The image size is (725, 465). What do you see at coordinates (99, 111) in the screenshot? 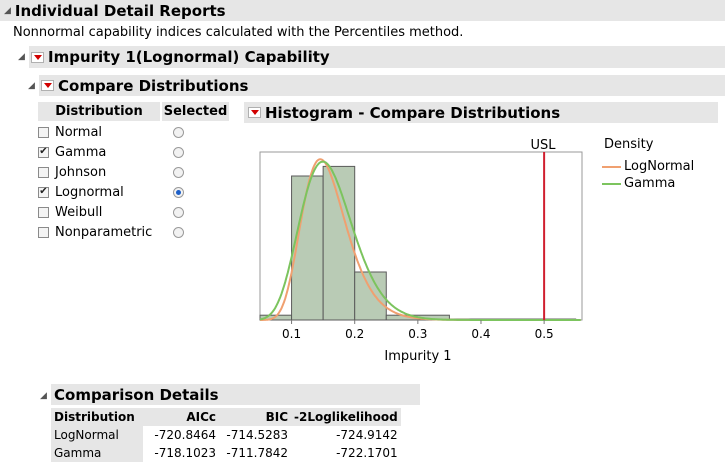
I see `distribution-column-header: Distribution` at bounding box center [99, 111].